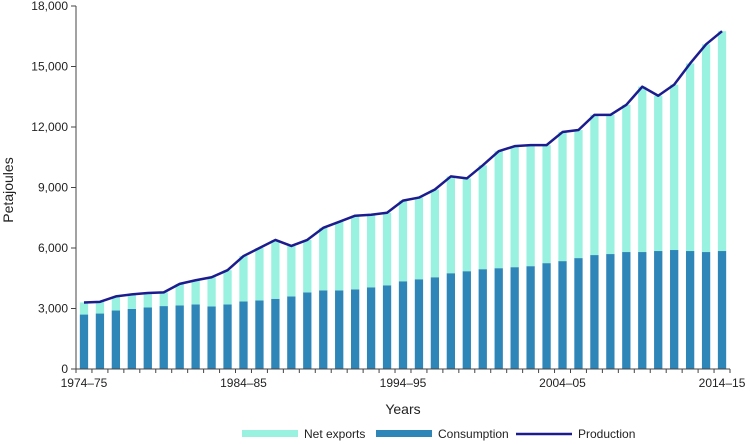  Describe the element at coordinates (243, 383) in the screenshot. I see `x-tick-label: 1984–85` at that location.